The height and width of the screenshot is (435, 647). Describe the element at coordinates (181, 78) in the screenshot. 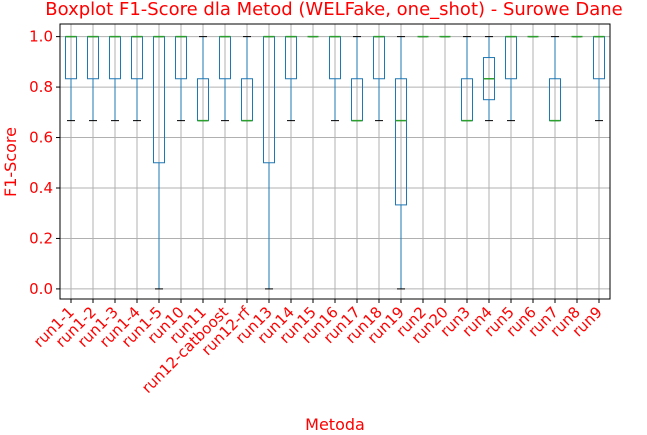

I see `box-run10` at that location.